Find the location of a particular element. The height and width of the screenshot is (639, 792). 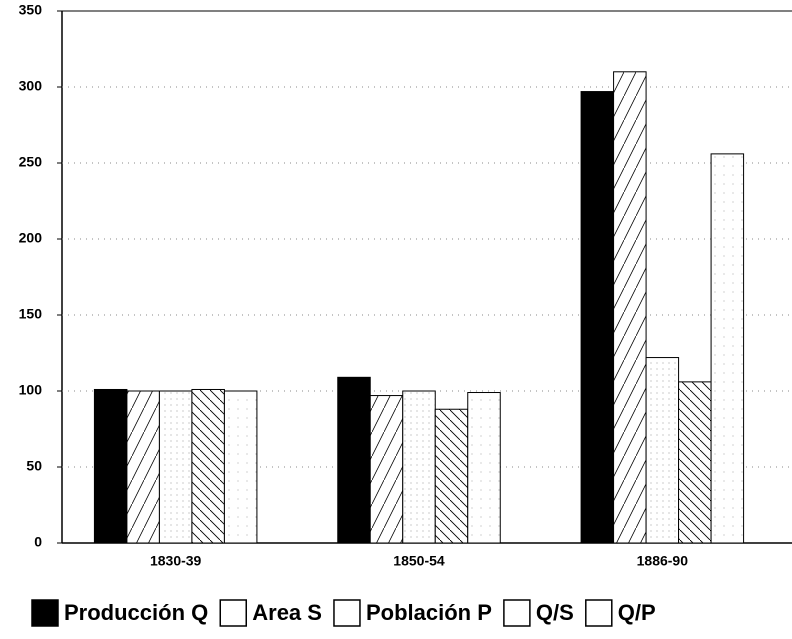

y-tick-label: 0 is located at coordinates (38, 542).